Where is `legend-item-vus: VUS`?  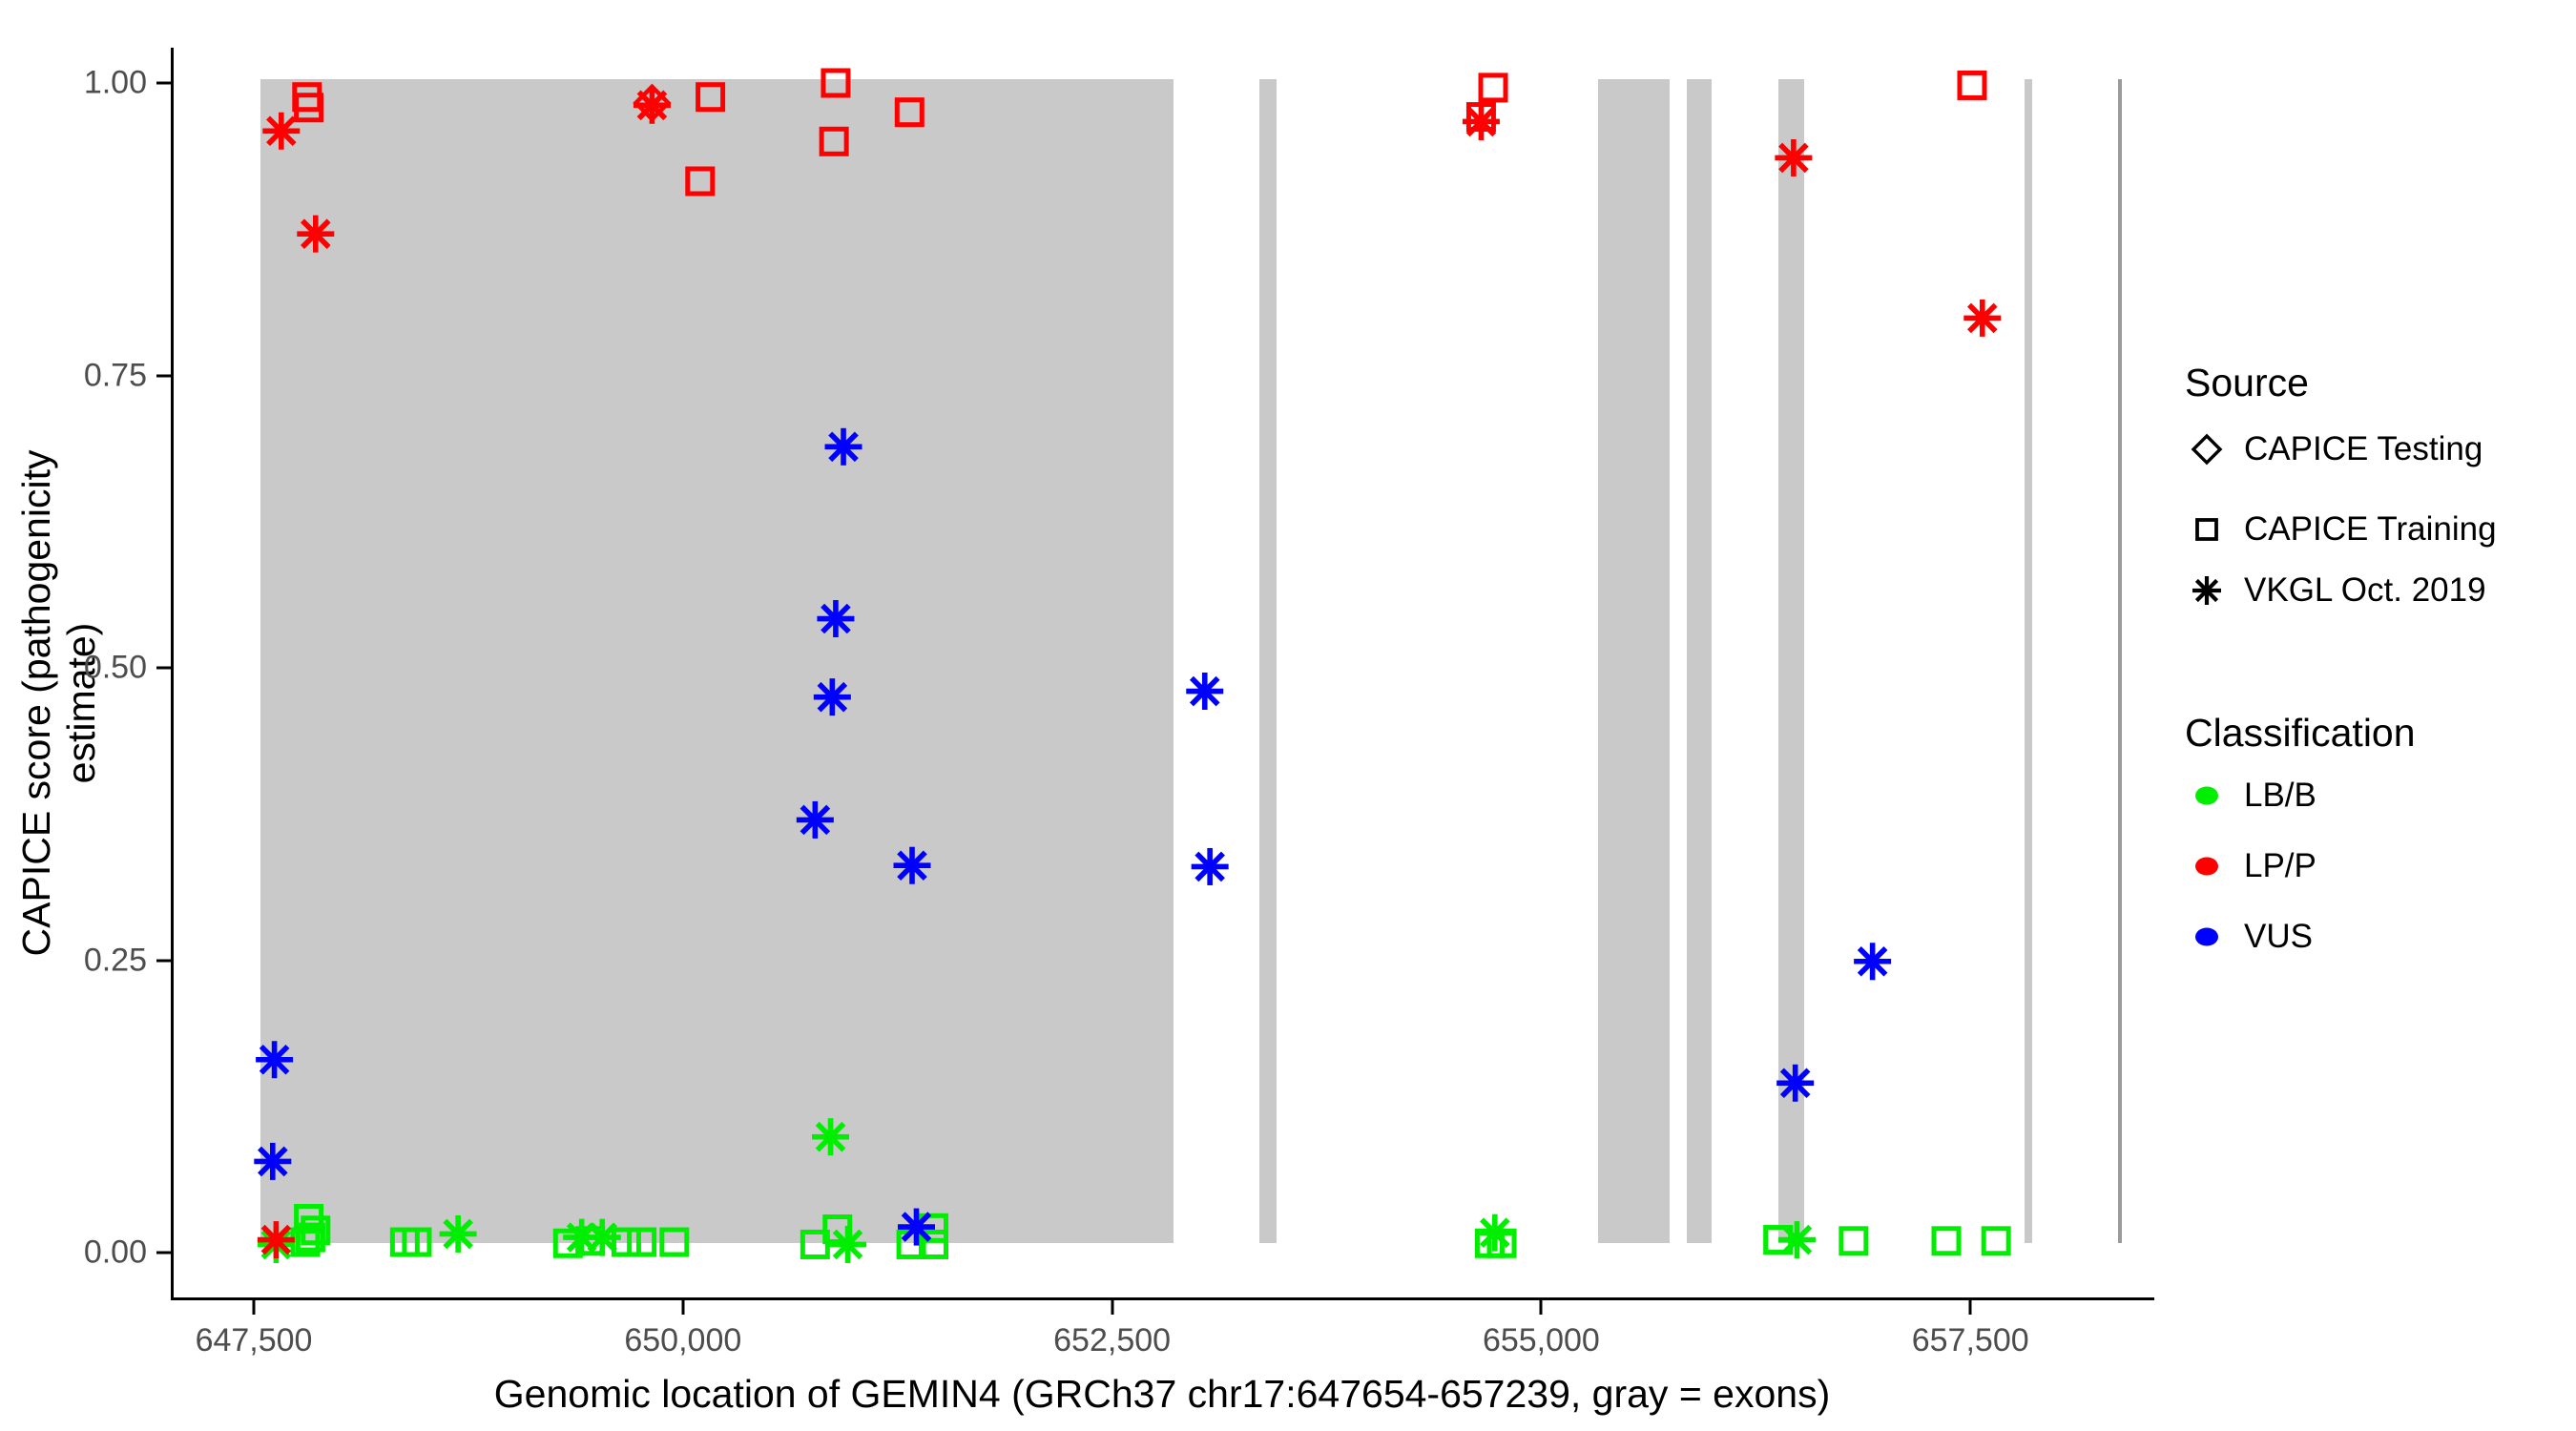 legend-item-vus: VUS is located at coordinates (2249, 937).